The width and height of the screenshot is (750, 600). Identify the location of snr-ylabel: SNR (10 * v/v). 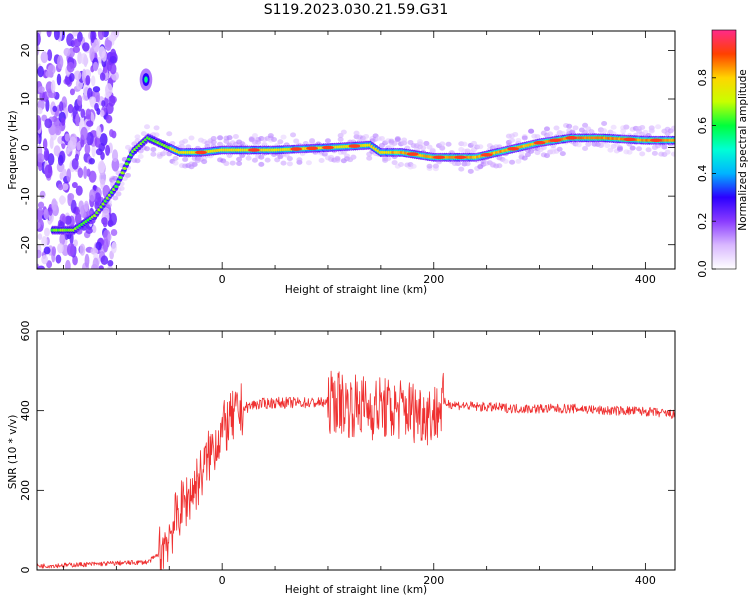
(13, 452).